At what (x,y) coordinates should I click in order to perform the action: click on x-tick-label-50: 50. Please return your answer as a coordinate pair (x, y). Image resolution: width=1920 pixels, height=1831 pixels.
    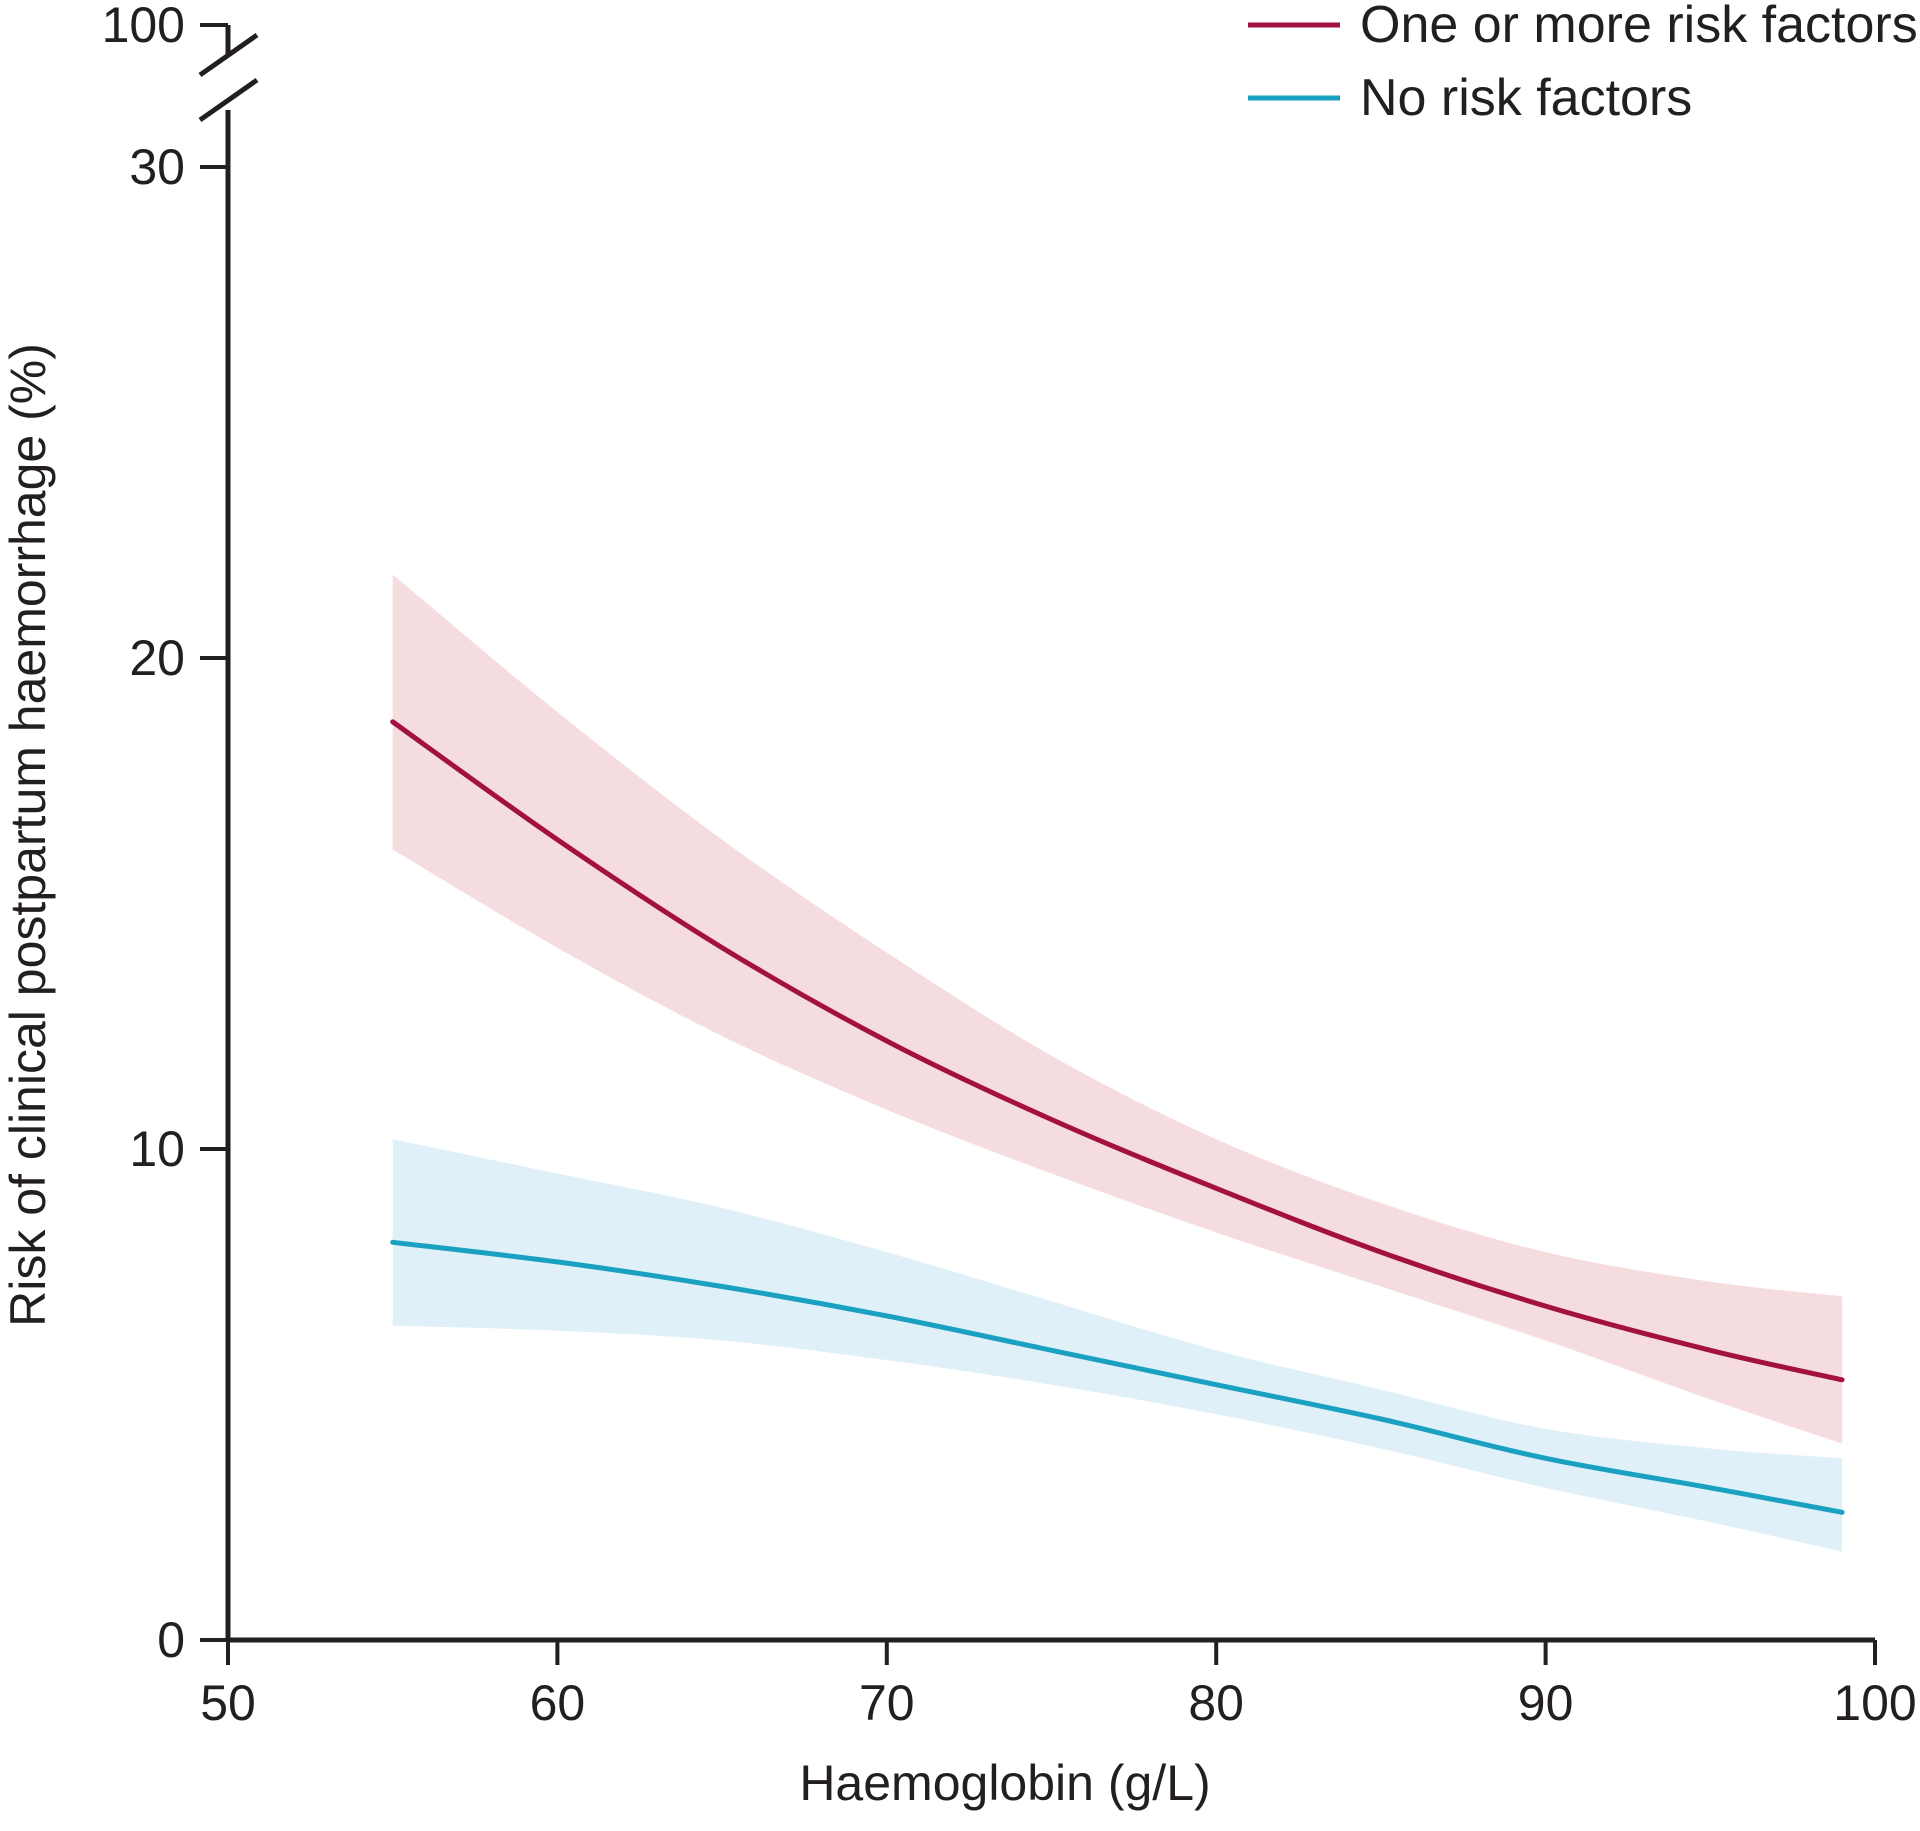
    Looking at the image, I should click on (228, 1703).